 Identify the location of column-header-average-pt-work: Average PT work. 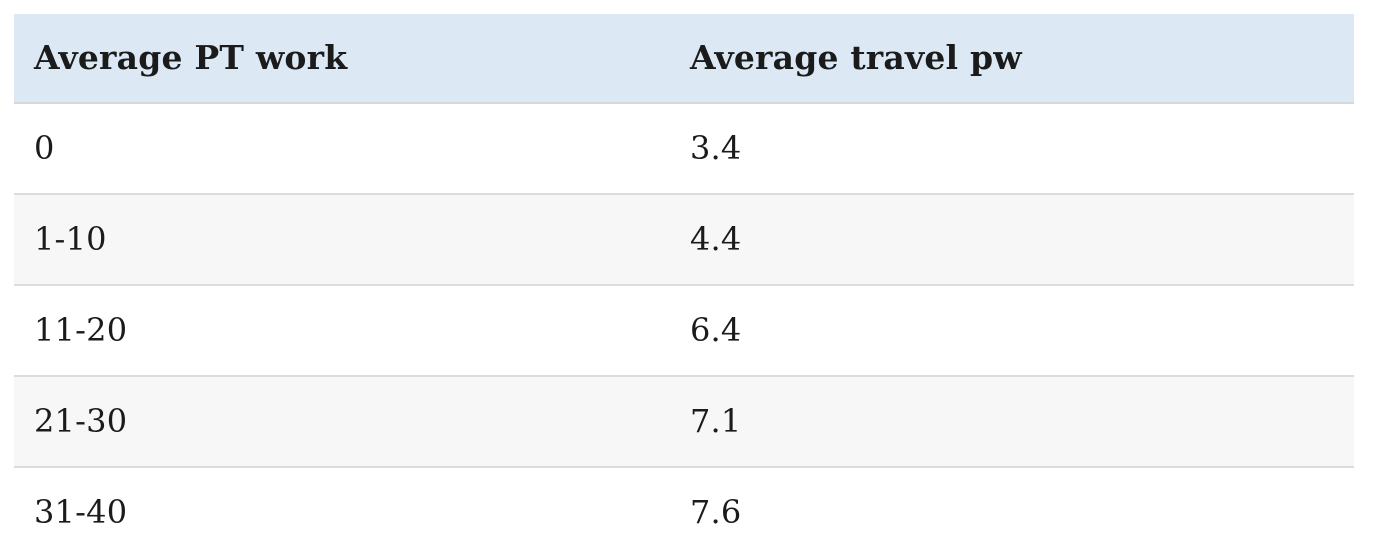
(342, 59).